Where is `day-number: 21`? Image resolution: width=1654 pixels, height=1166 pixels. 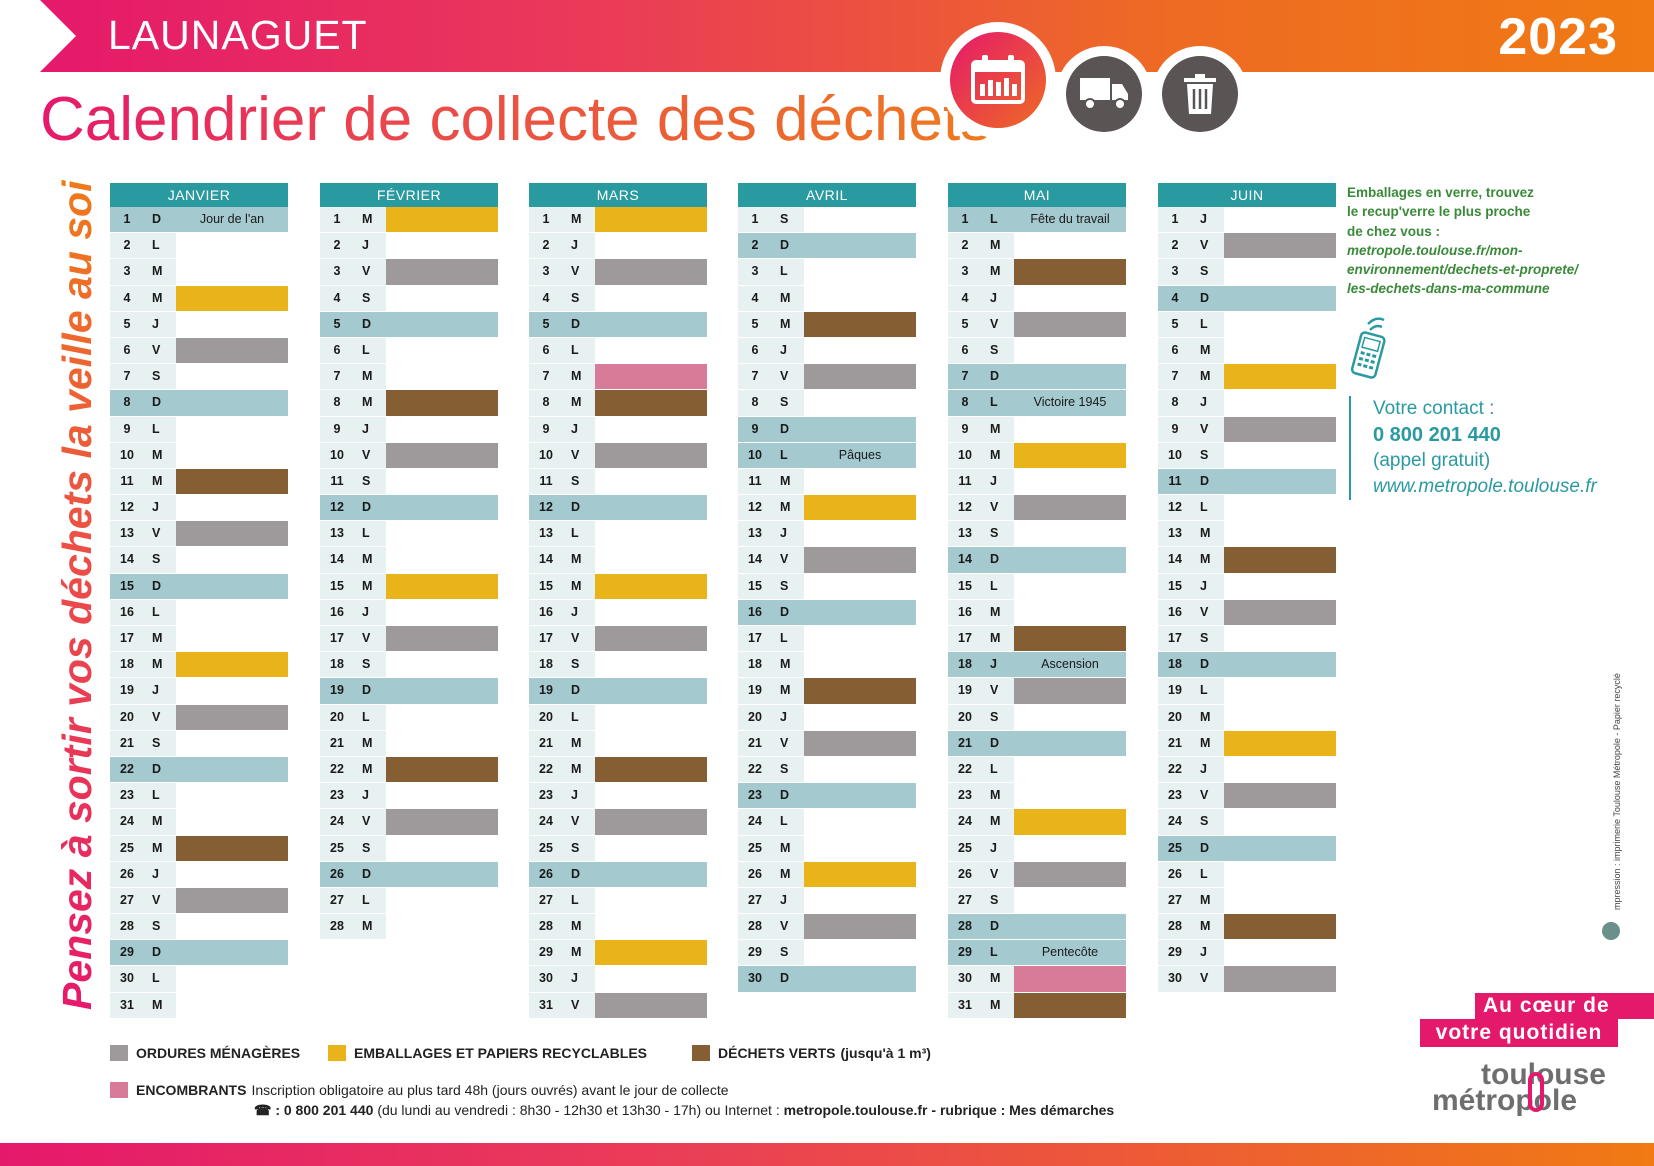
day-number: 21 is located at coordinates (546, 742).